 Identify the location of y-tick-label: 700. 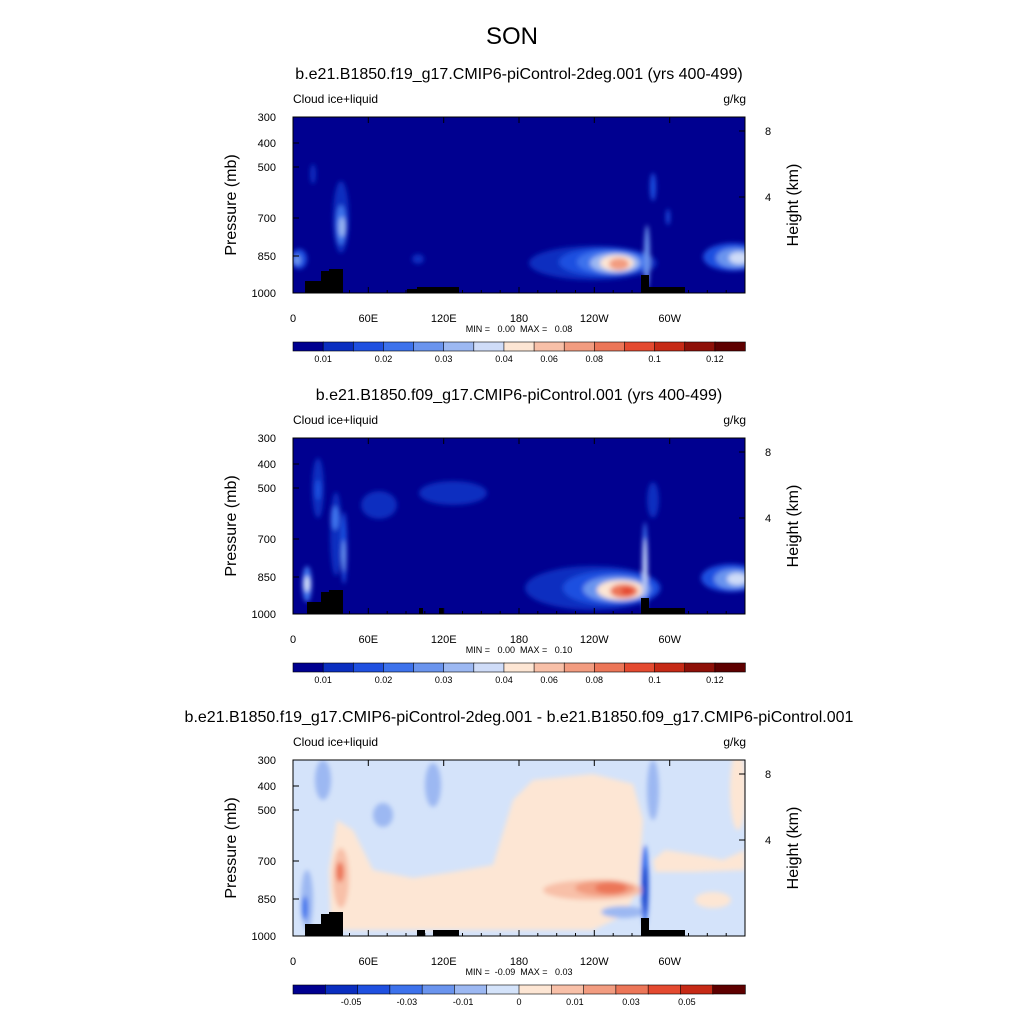
(267, 219).